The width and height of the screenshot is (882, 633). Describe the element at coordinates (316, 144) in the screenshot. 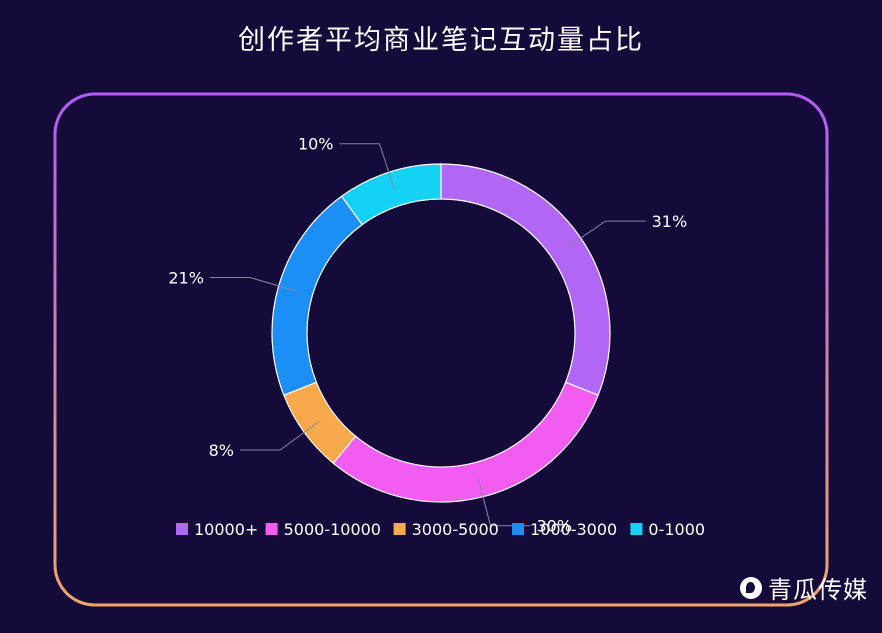

I see `slice-label-4: 10%` at that location.